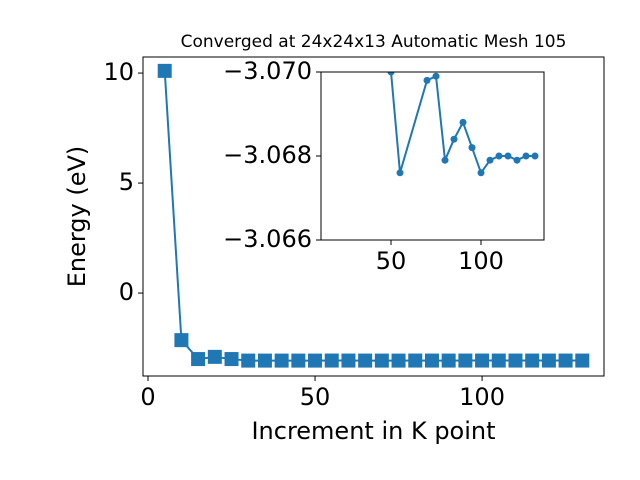 The image size is (640, 480). I want to click on y-tick-label: 0, so click(126, 292).